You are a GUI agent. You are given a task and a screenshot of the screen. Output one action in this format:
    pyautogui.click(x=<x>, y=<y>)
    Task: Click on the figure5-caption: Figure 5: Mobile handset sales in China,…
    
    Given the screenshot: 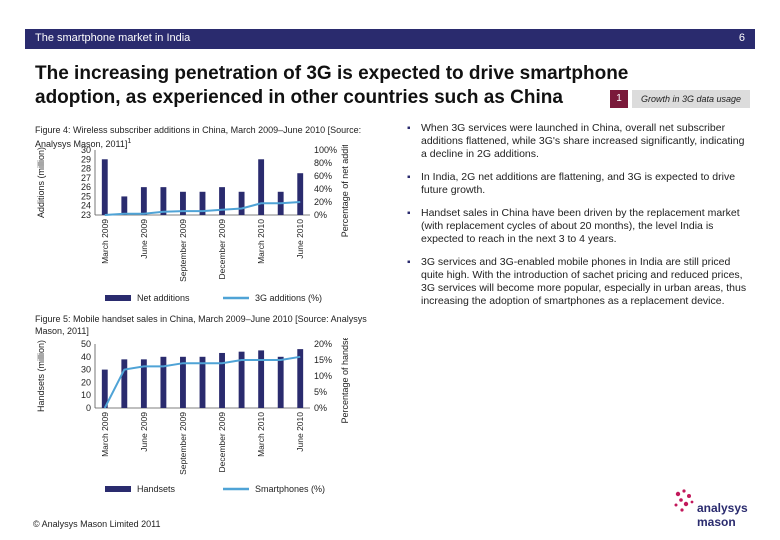 What is the action you would take?
    pyautogui.click(x=201, y=325)
    